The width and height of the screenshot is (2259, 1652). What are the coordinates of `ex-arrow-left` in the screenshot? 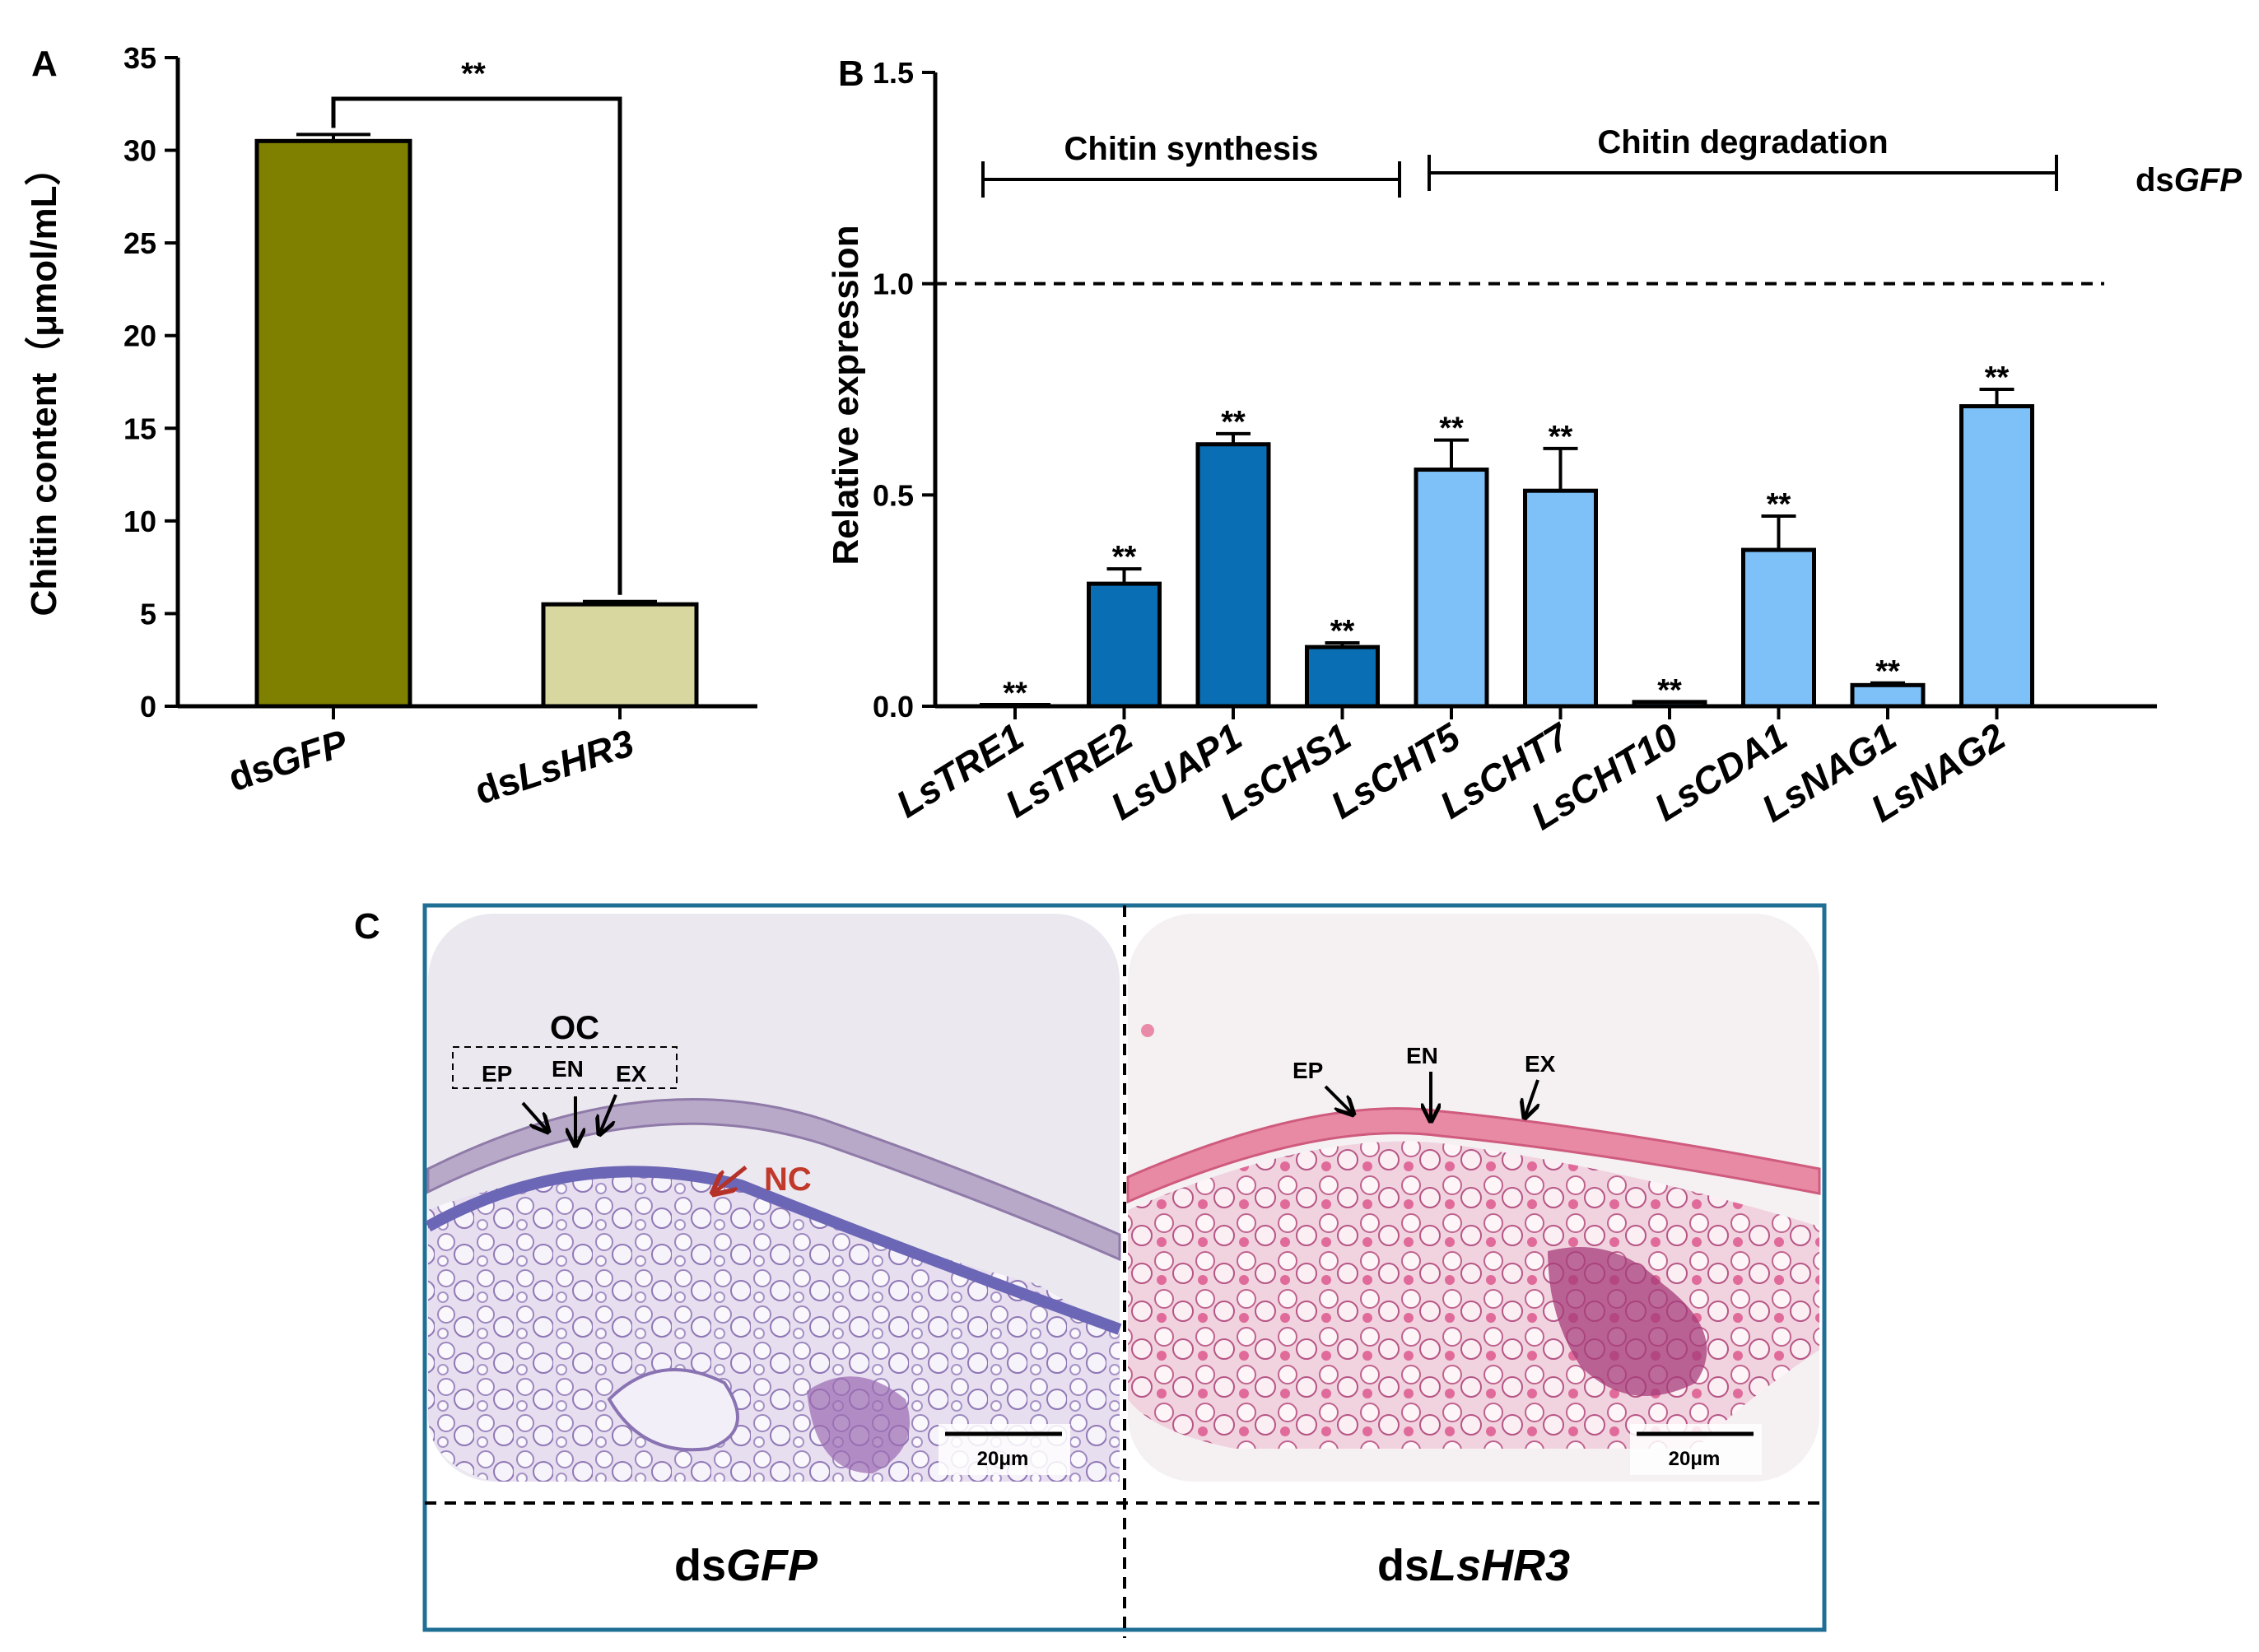 It's located at (608, 1114).